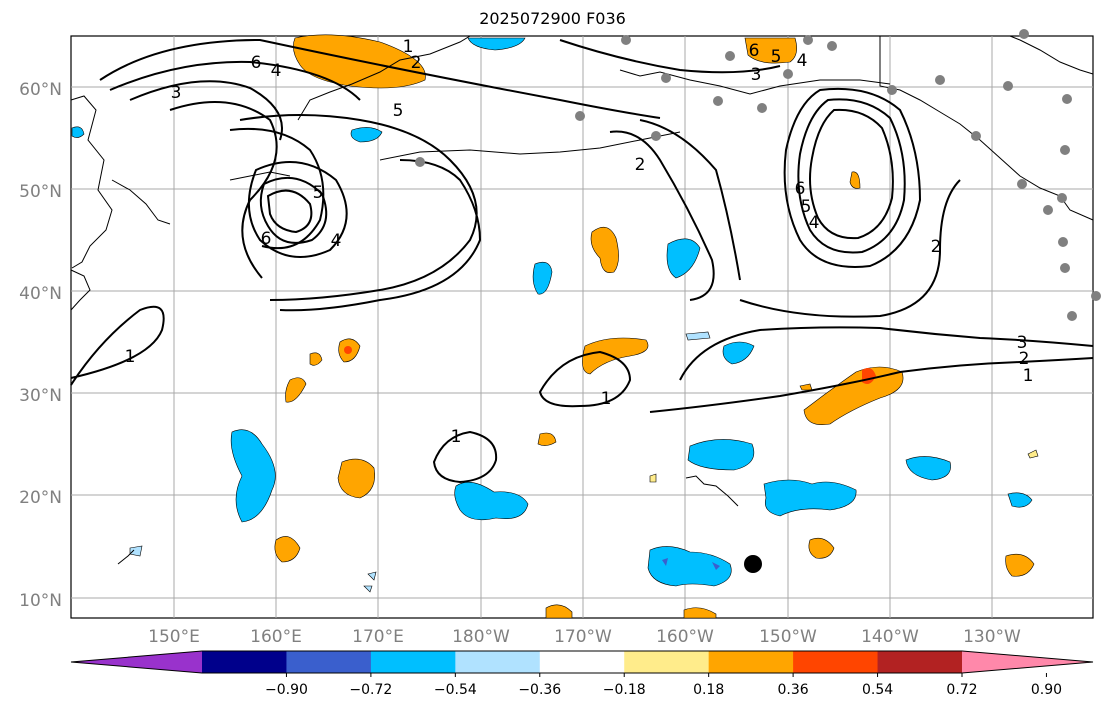 The width and height of the screenshot is (1105, 712). I want to click on weak-positive-anomaly-area, so click(1033, 454).